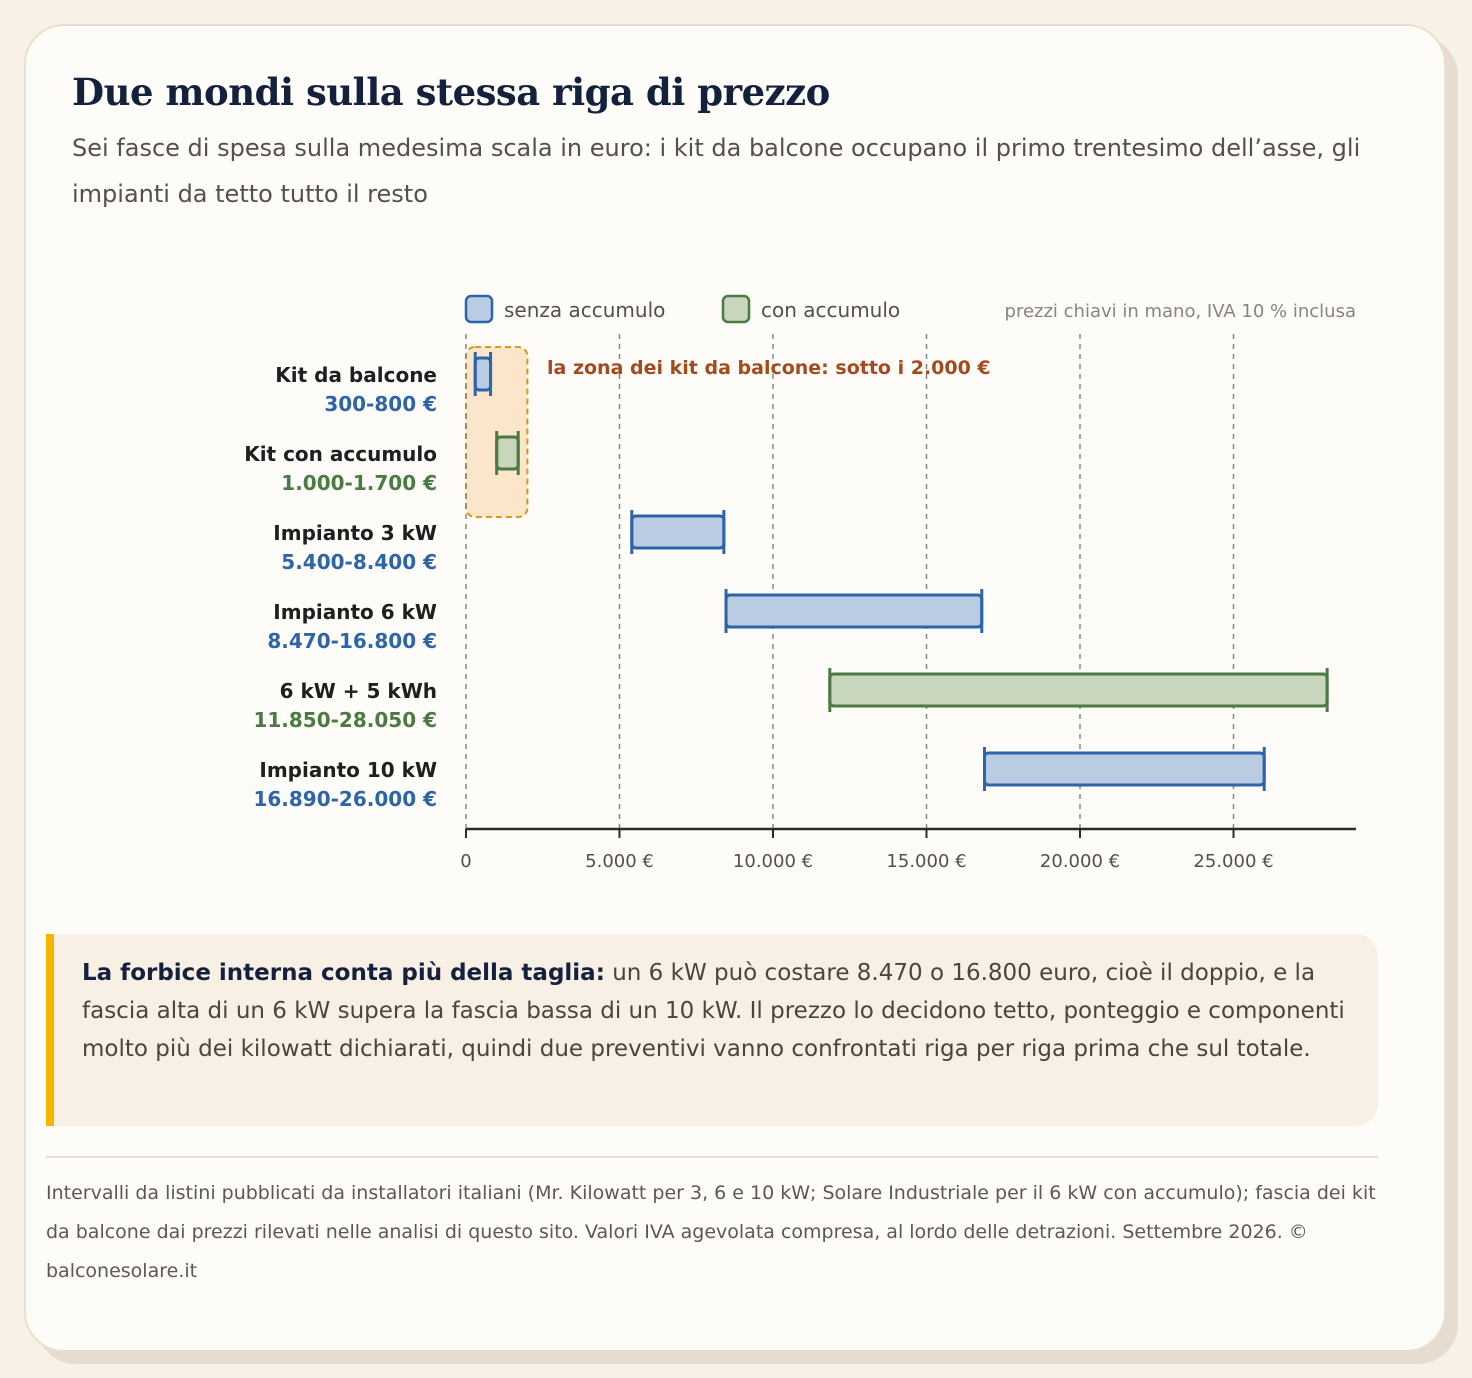  Describe the element at coordinates (926, 861) in the screenshot. I see `x-tick-label-3: 15.000 €` at that location.